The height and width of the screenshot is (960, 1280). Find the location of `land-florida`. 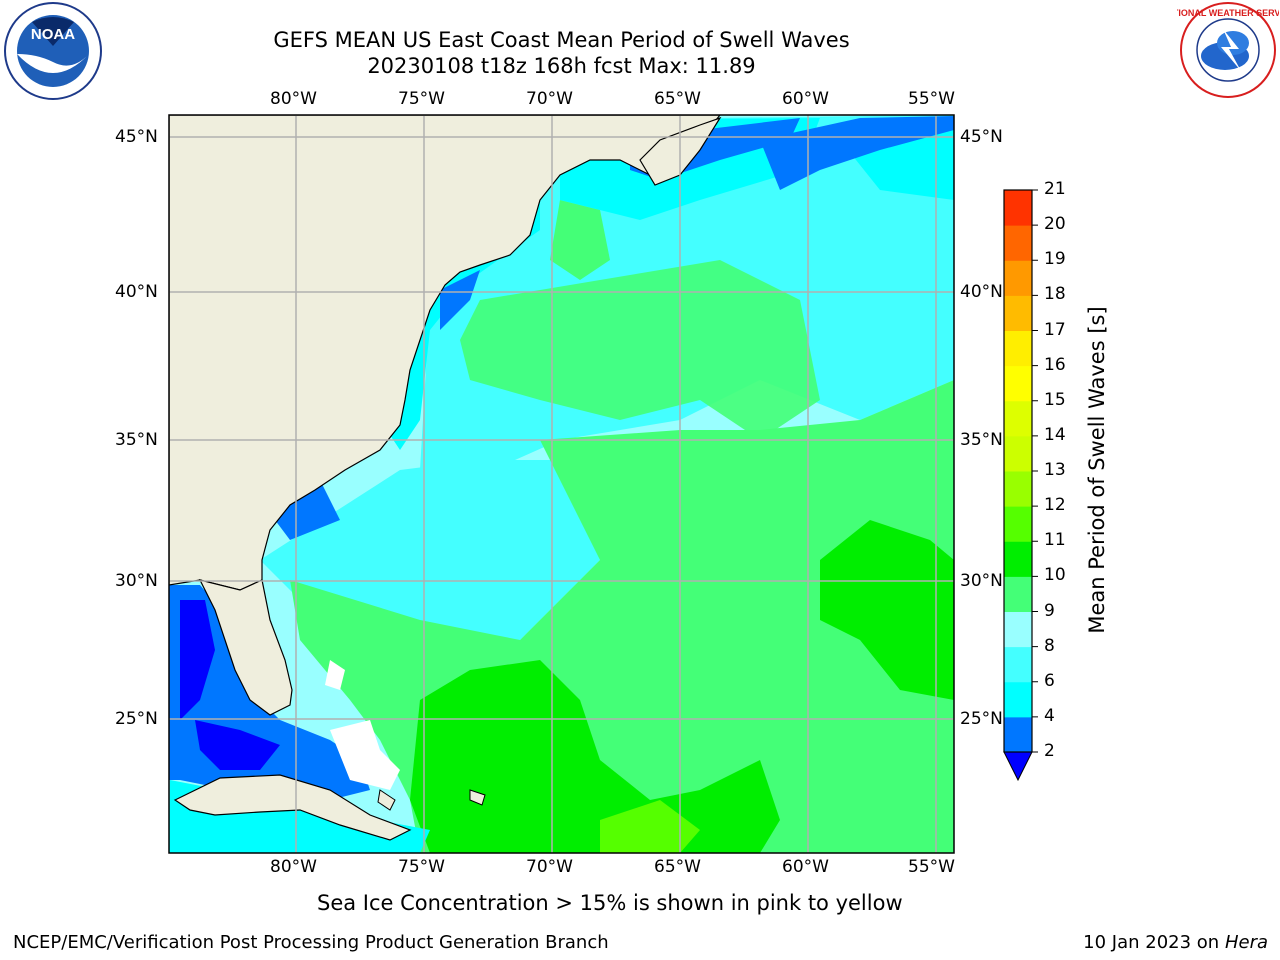

land-florida is located at coordinates (245, 647).